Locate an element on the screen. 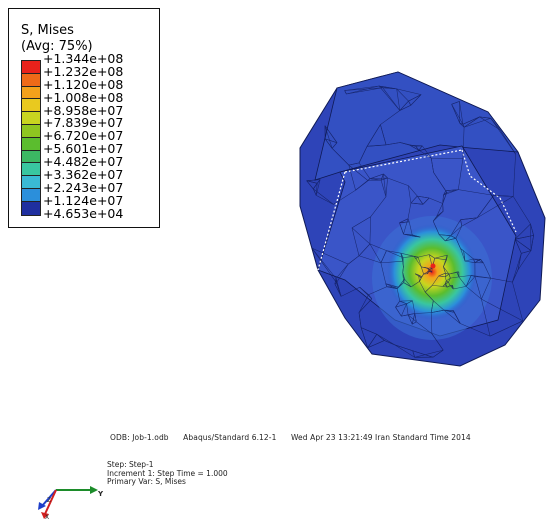 The height and width of the screenshot is (519, 547). legend-value-label: +3.362e+07 is located at coordinates (83, 175).